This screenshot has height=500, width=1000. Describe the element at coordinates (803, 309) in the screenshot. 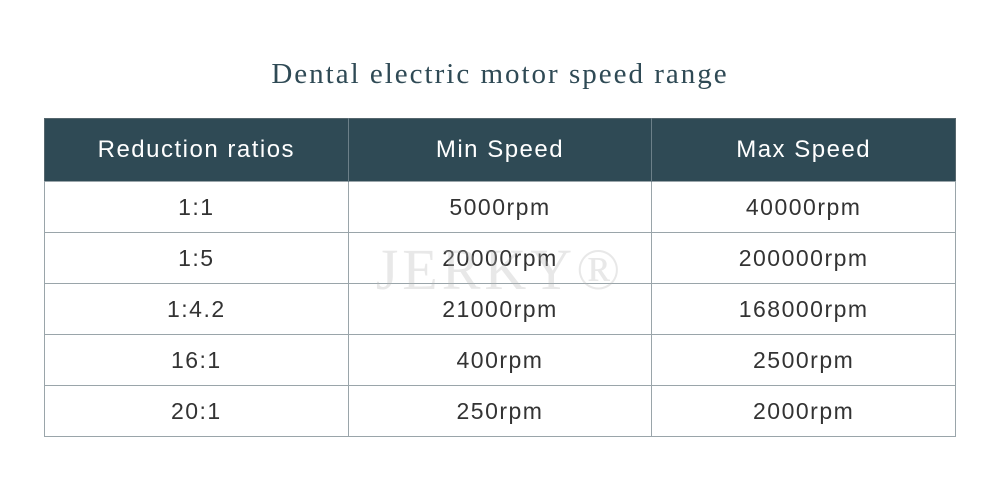

I see `table-cell: 168000rpm` at that location.